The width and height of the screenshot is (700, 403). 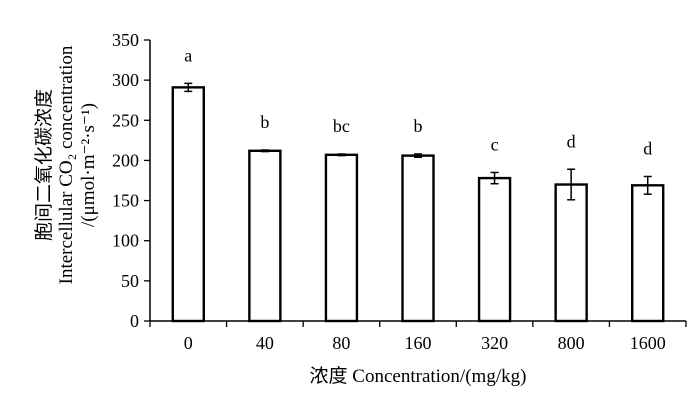 I want to click on y-tick-label: 250, so click(x=125, y=120).